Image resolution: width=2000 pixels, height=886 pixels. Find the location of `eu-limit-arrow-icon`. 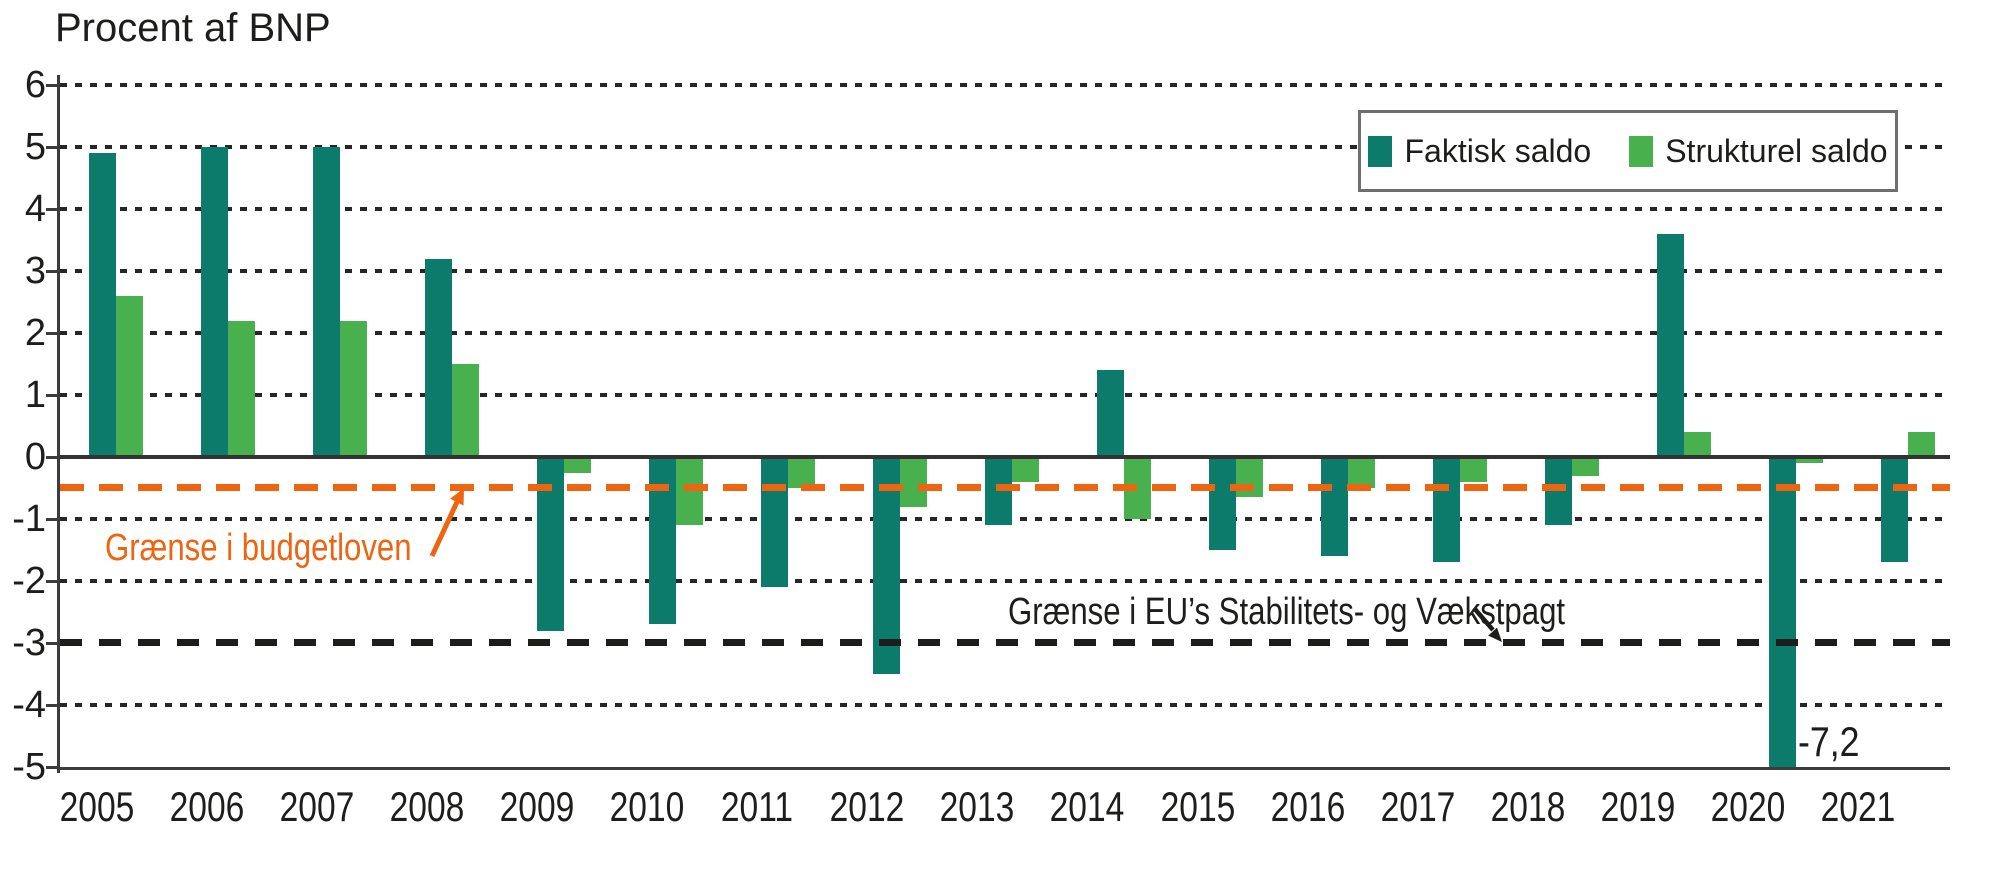

eu-limit-arrow-icon is located at coordinates (1487, 624).